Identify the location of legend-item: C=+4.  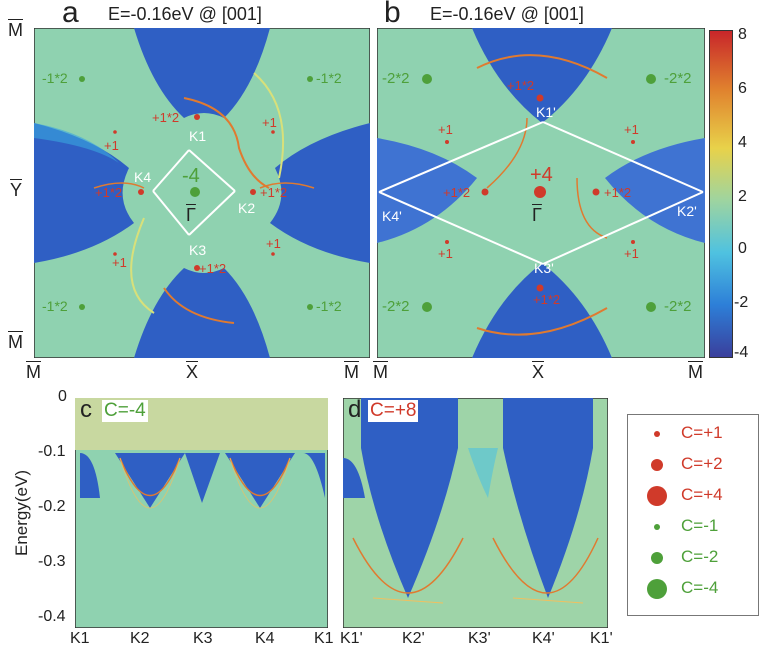
(692, 496).